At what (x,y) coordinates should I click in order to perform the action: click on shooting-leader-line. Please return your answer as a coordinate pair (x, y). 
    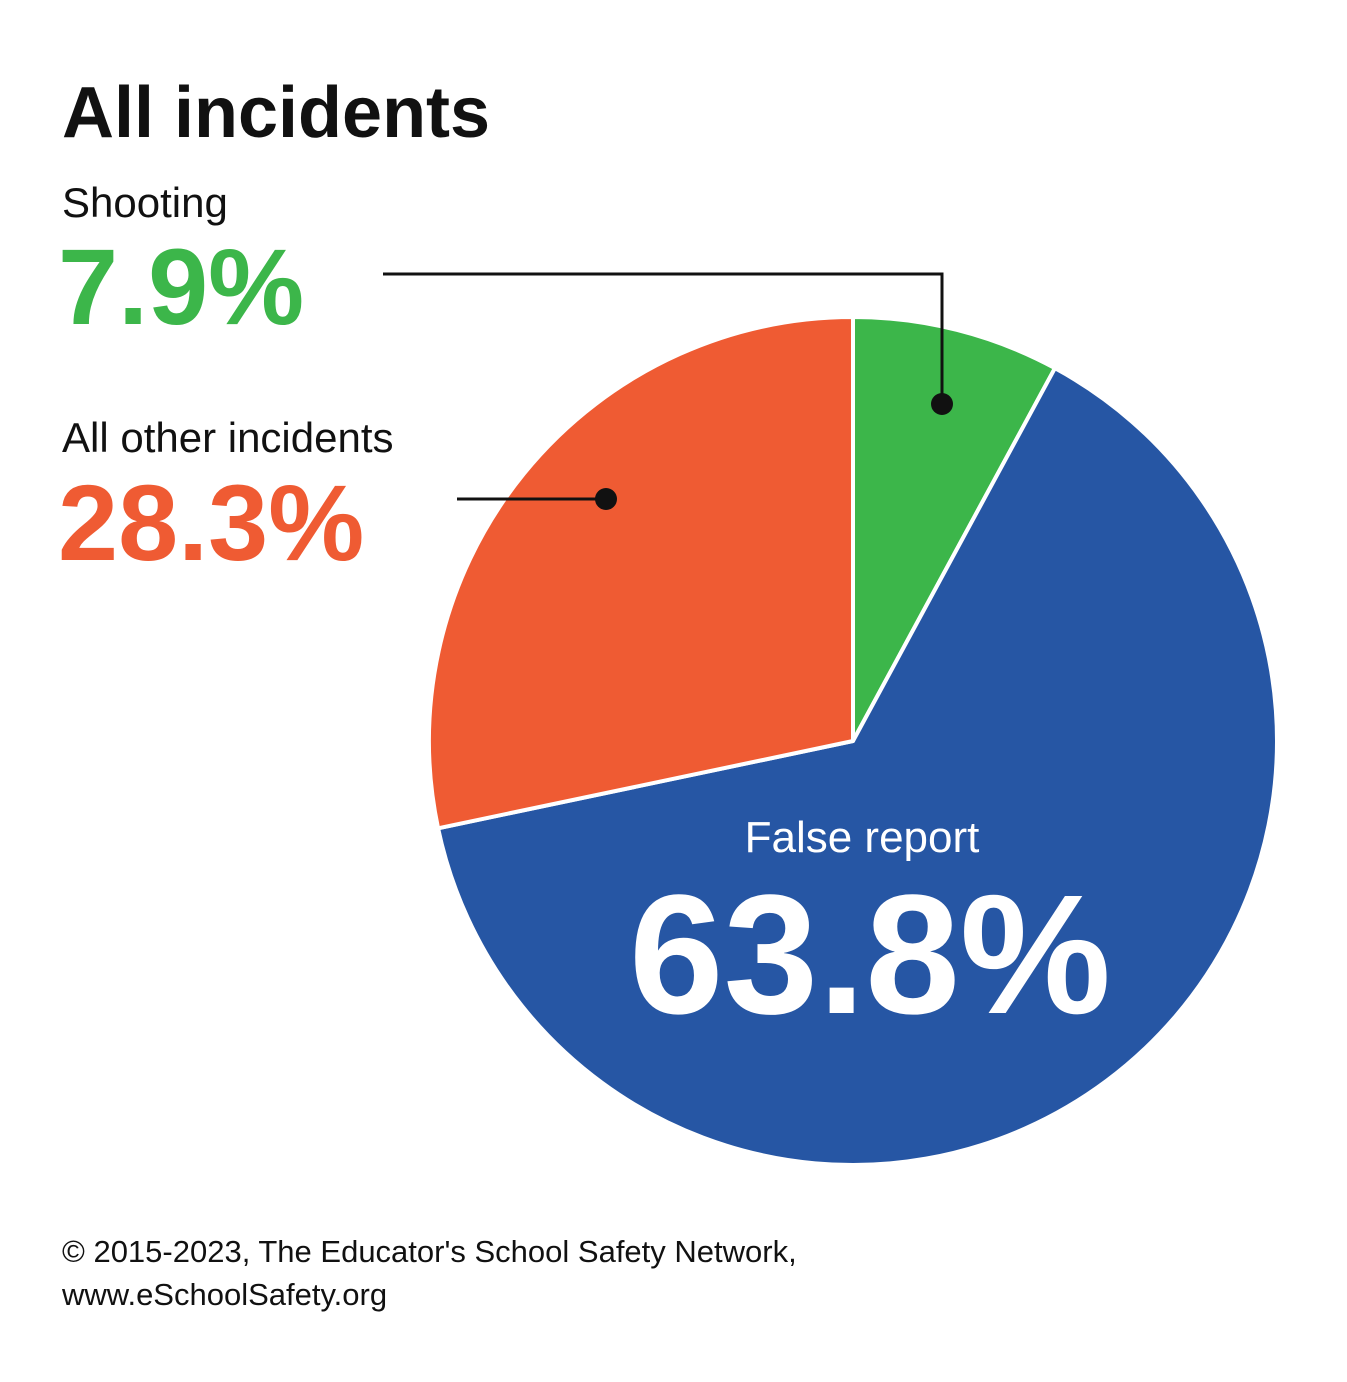
    Looking at the image, I should click on (663, 338).